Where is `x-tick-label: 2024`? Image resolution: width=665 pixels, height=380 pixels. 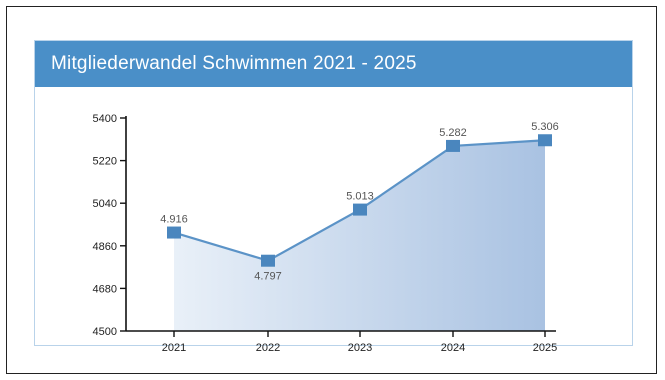
x-tick-label: 2024 is located at coordinates (453, 348).